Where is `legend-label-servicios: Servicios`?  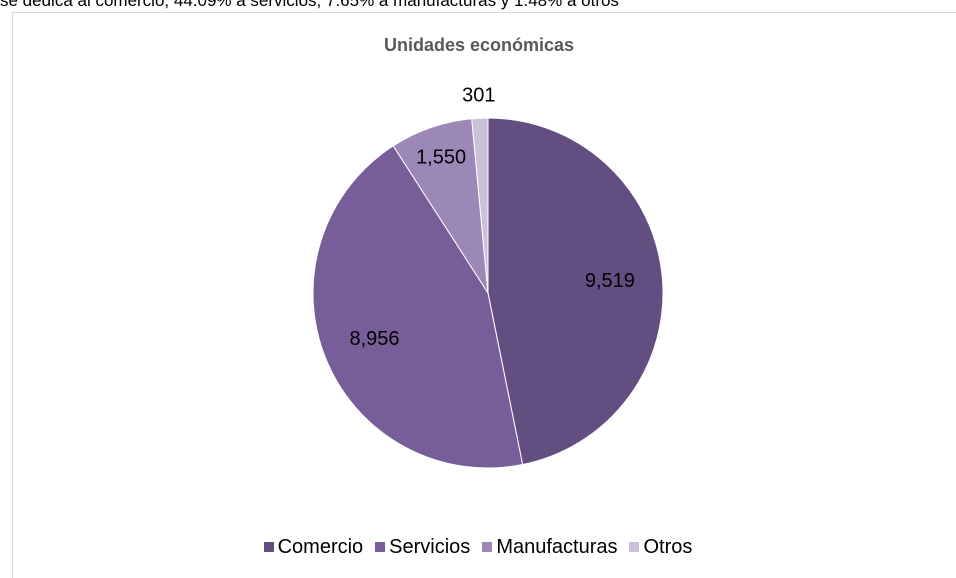
legend-label-servicios: Servicios is located at coordinates (430, 547).